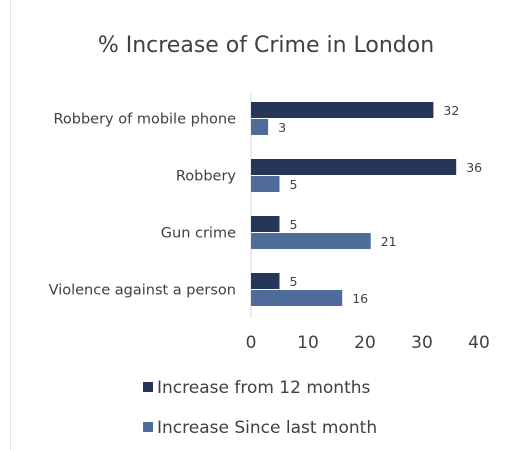 The width and height of the screenshot is (509, 450). Describe the element at coordinates (198, 234) in the screenshot. I see `category-label: Gun crime` at that location.